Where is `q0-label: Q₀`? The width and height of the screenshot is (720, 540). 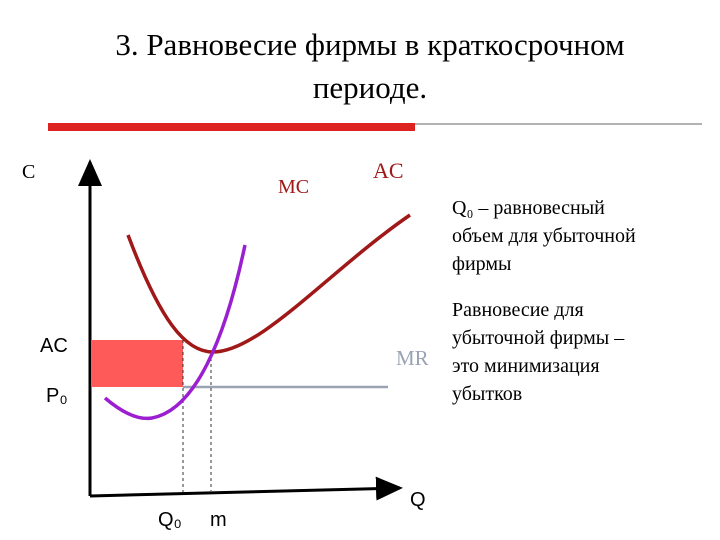
q0-label: Q₀ is located at coordinates (170, 520).